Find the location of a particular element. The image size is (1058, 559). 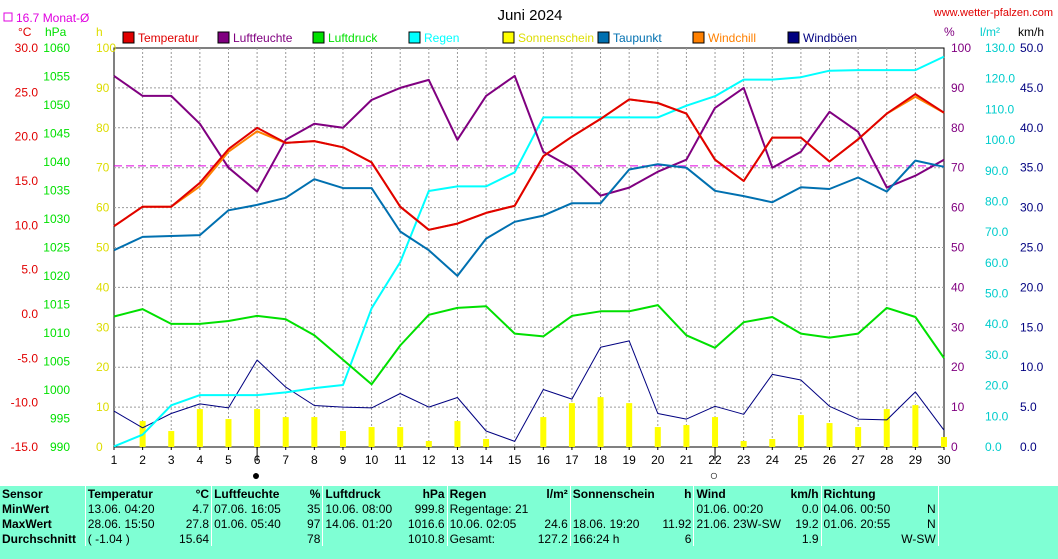

moon-phase-icon: ● is located at coordinates (256, 475).